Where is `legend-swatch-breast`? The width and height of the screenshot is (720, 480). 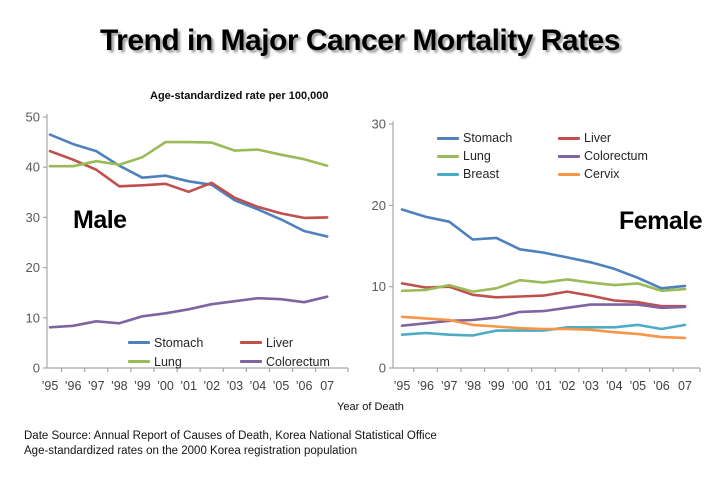 legend-swatch-breast is located at coordinates (448, 174).